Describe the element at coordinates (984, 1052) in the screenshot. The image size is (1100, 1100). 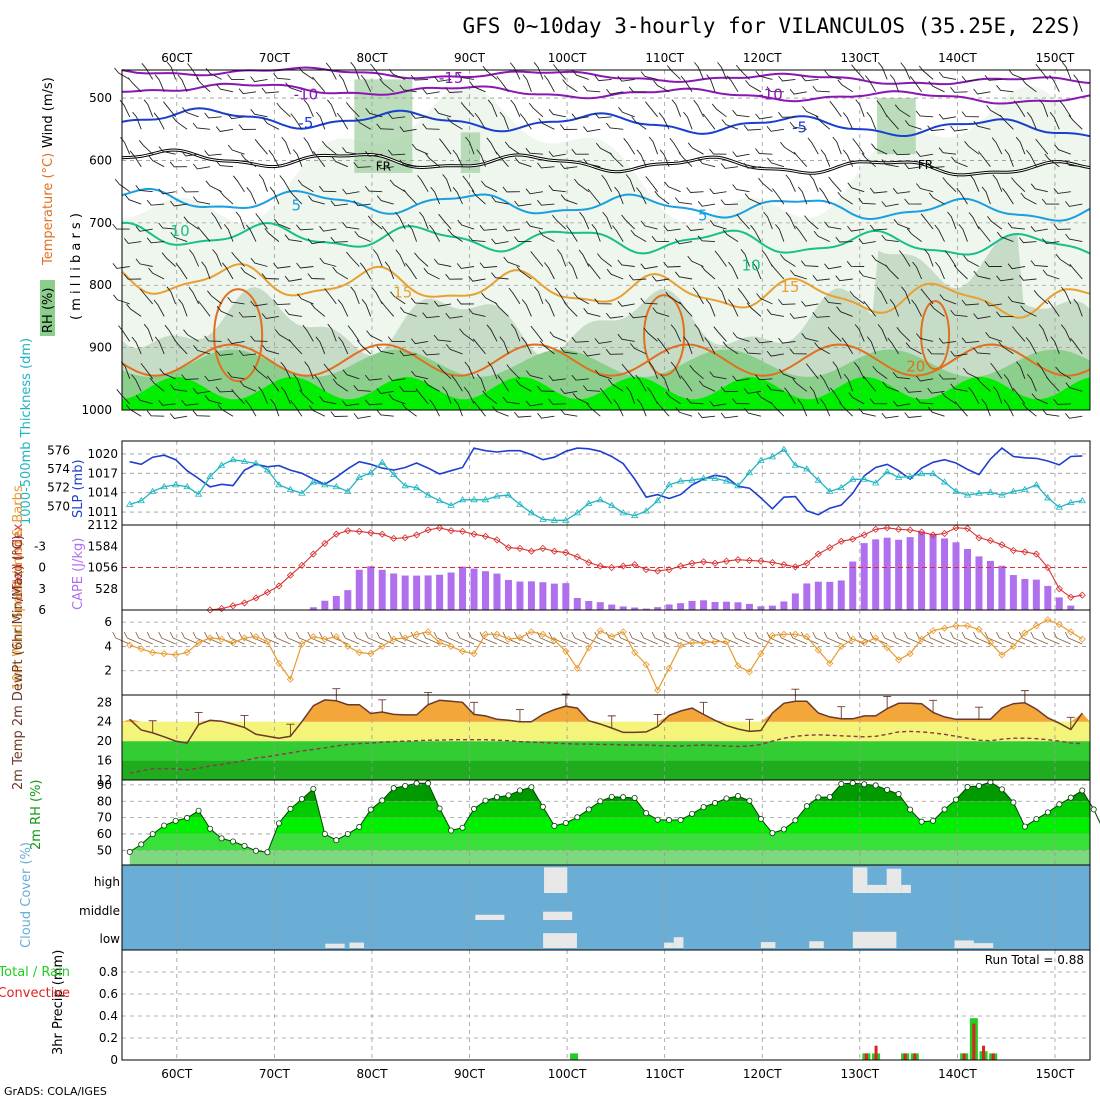
I see `precip-conv-bar` at that location.